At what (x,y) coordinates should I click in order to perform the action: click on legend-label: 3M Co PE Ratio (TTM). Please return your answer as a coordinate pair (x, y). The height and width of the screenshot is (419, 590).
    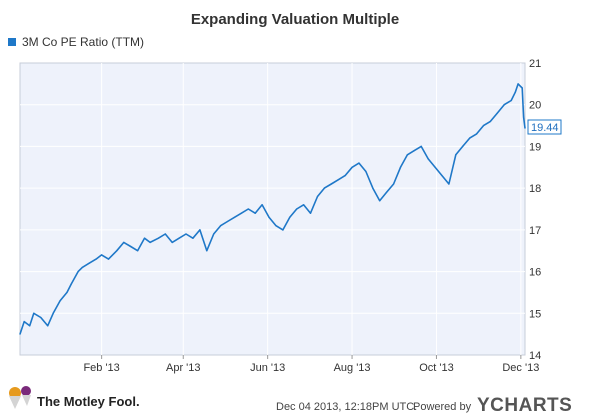
    Looking at the image, I should click on (83, 42).